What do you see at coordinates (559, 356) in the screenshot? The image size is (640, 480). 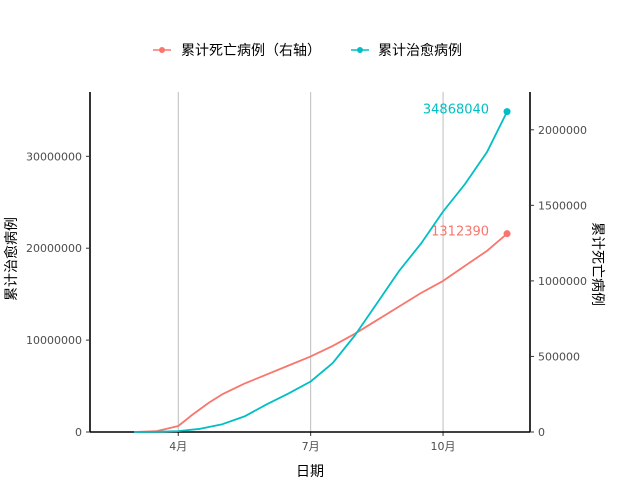 I see `y-right-tick-label: 500000` at bounding box center [559, 356].